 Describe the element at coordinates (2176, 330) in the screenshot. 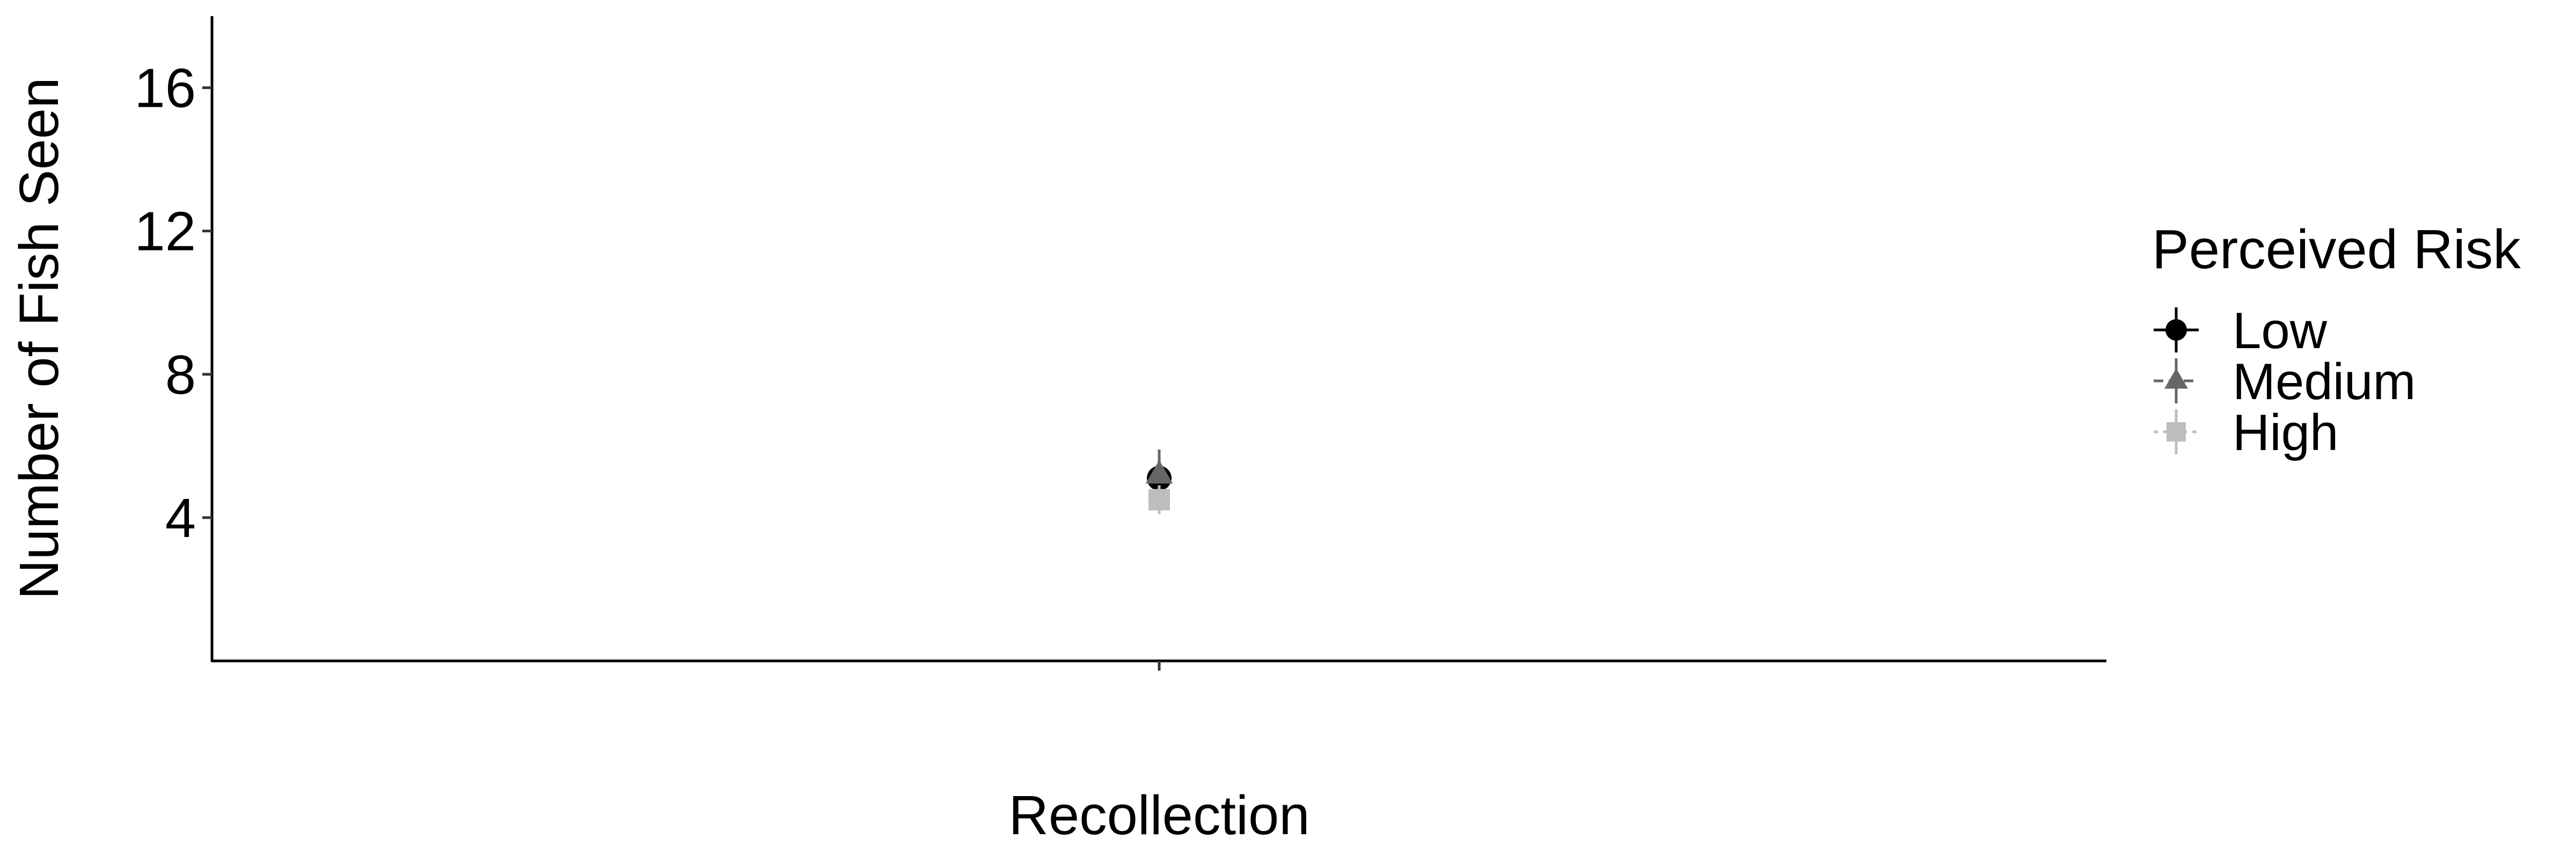

I see `legend-marker-low` at that location.